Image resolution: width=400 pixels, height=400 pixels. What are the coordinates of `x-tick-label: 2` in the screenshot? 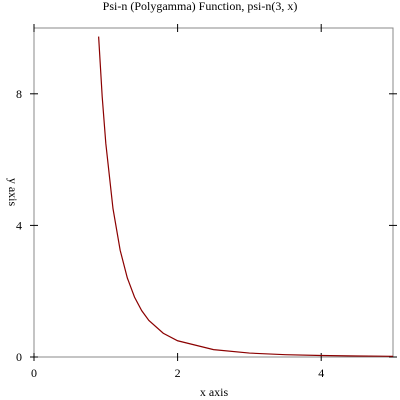 It's located at (178, 373).